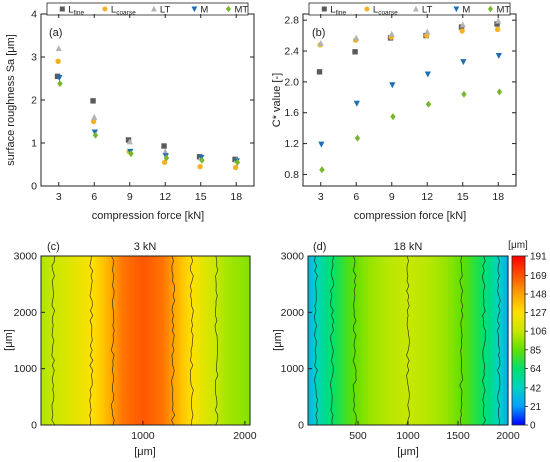 The width and height of the screenshot is (550, 462). What do you see at coordinates (408, 340) in the screenshot?
I see `height-map` at bounding box center [408, 340].